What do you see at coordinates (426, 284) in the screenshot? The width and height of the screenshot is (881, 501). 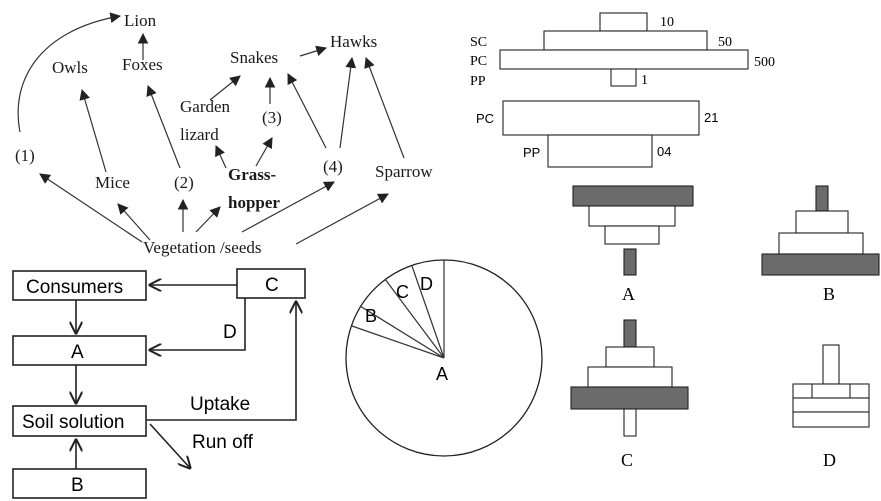 I see `pie-label-d: D` at bounding box center [426, 284].